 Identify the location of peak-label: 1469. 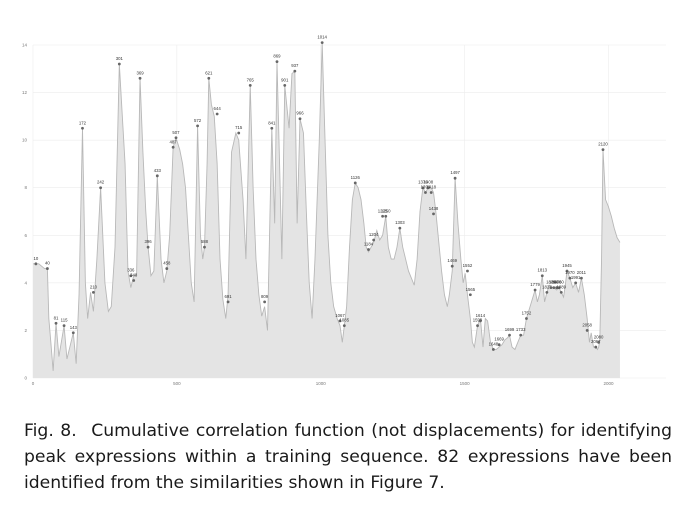
(452, 260).